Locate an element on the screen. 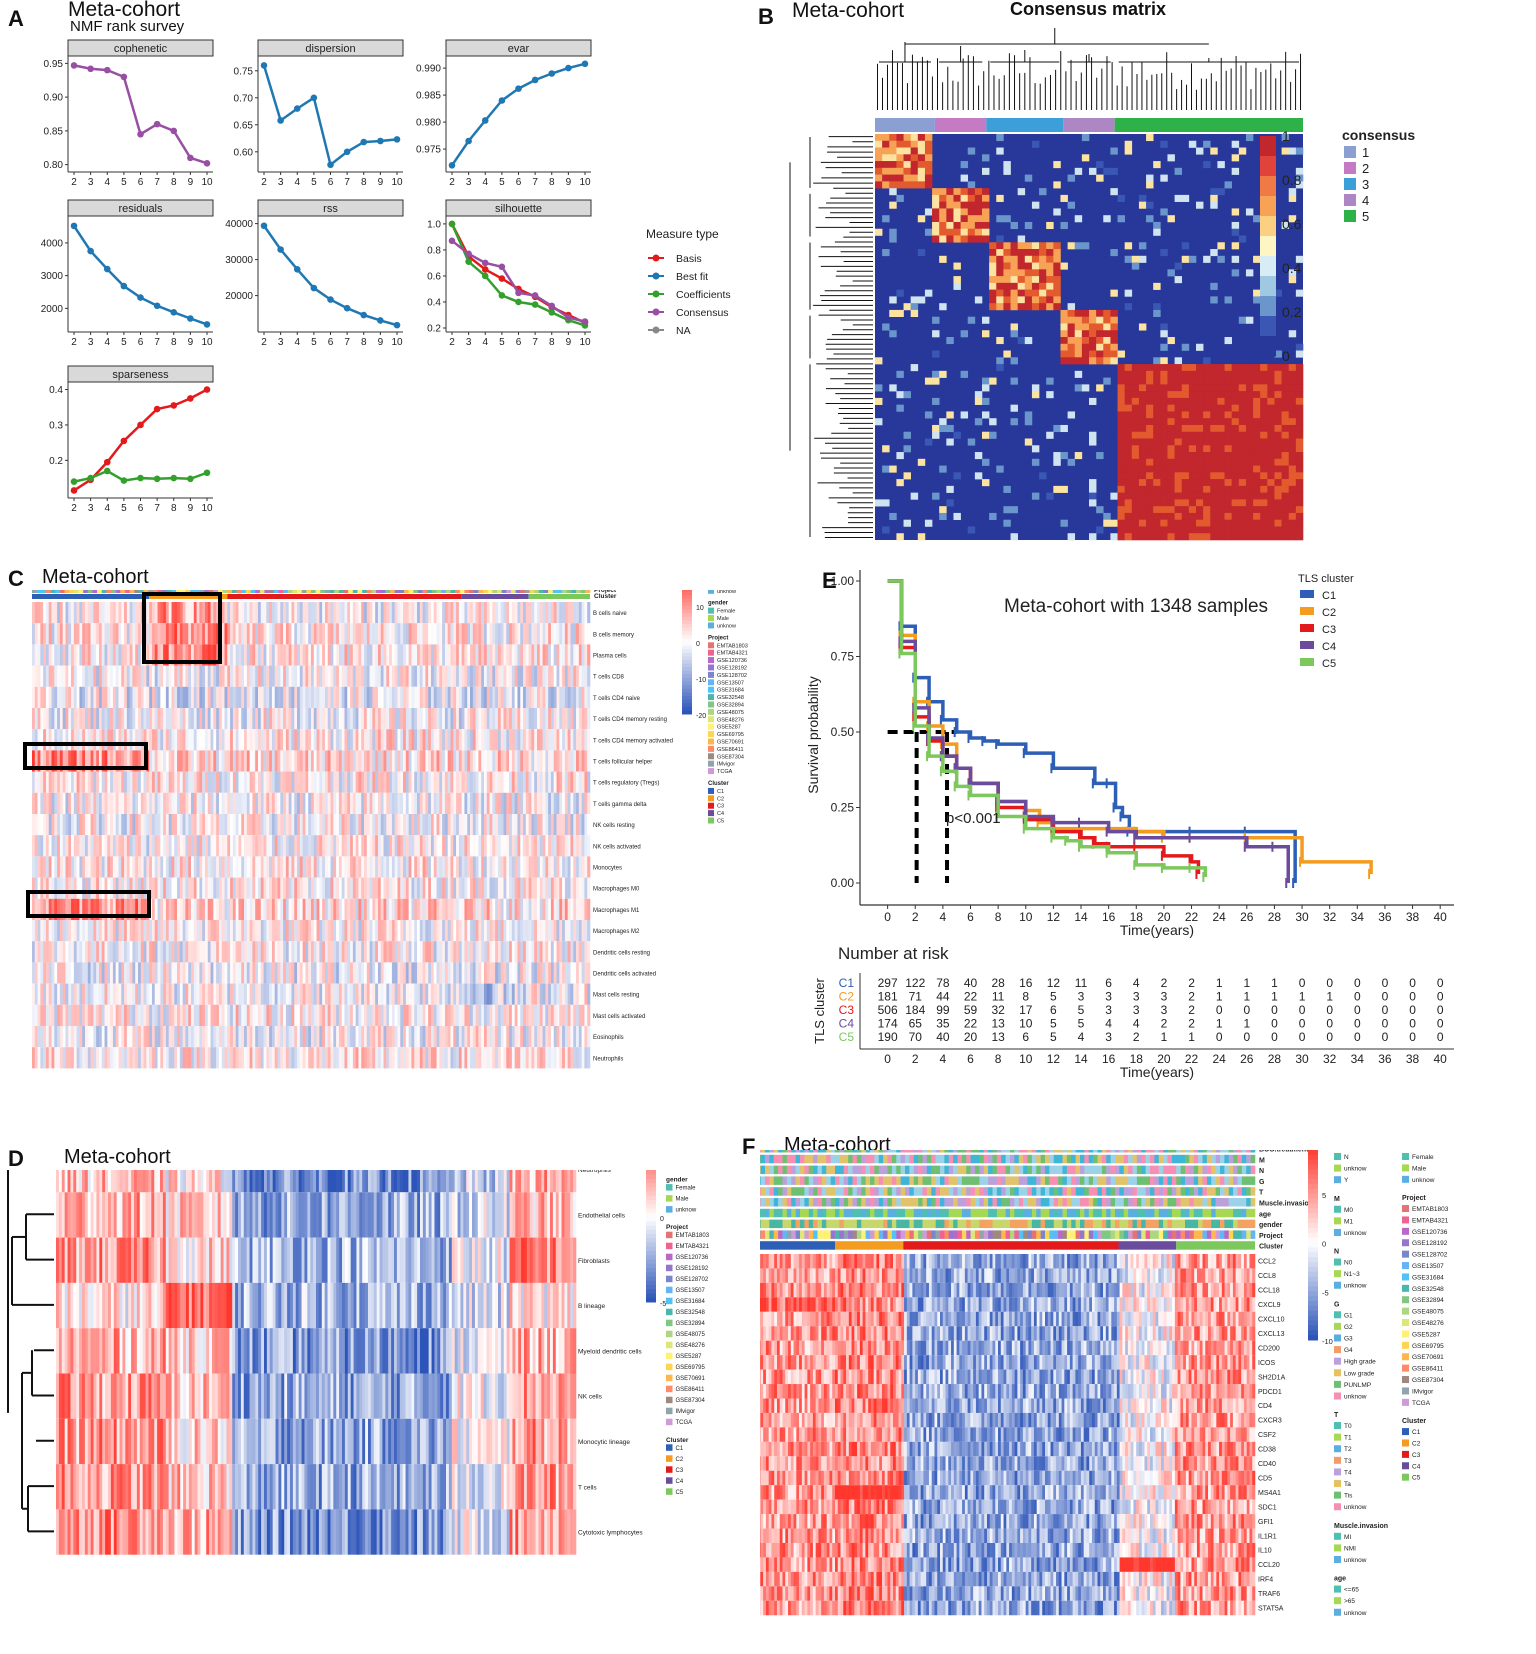 The height and width of the screenshot is (1654, 1536). panel-a-subtitle: NMF rank survey is located at coordinates (127, 26).